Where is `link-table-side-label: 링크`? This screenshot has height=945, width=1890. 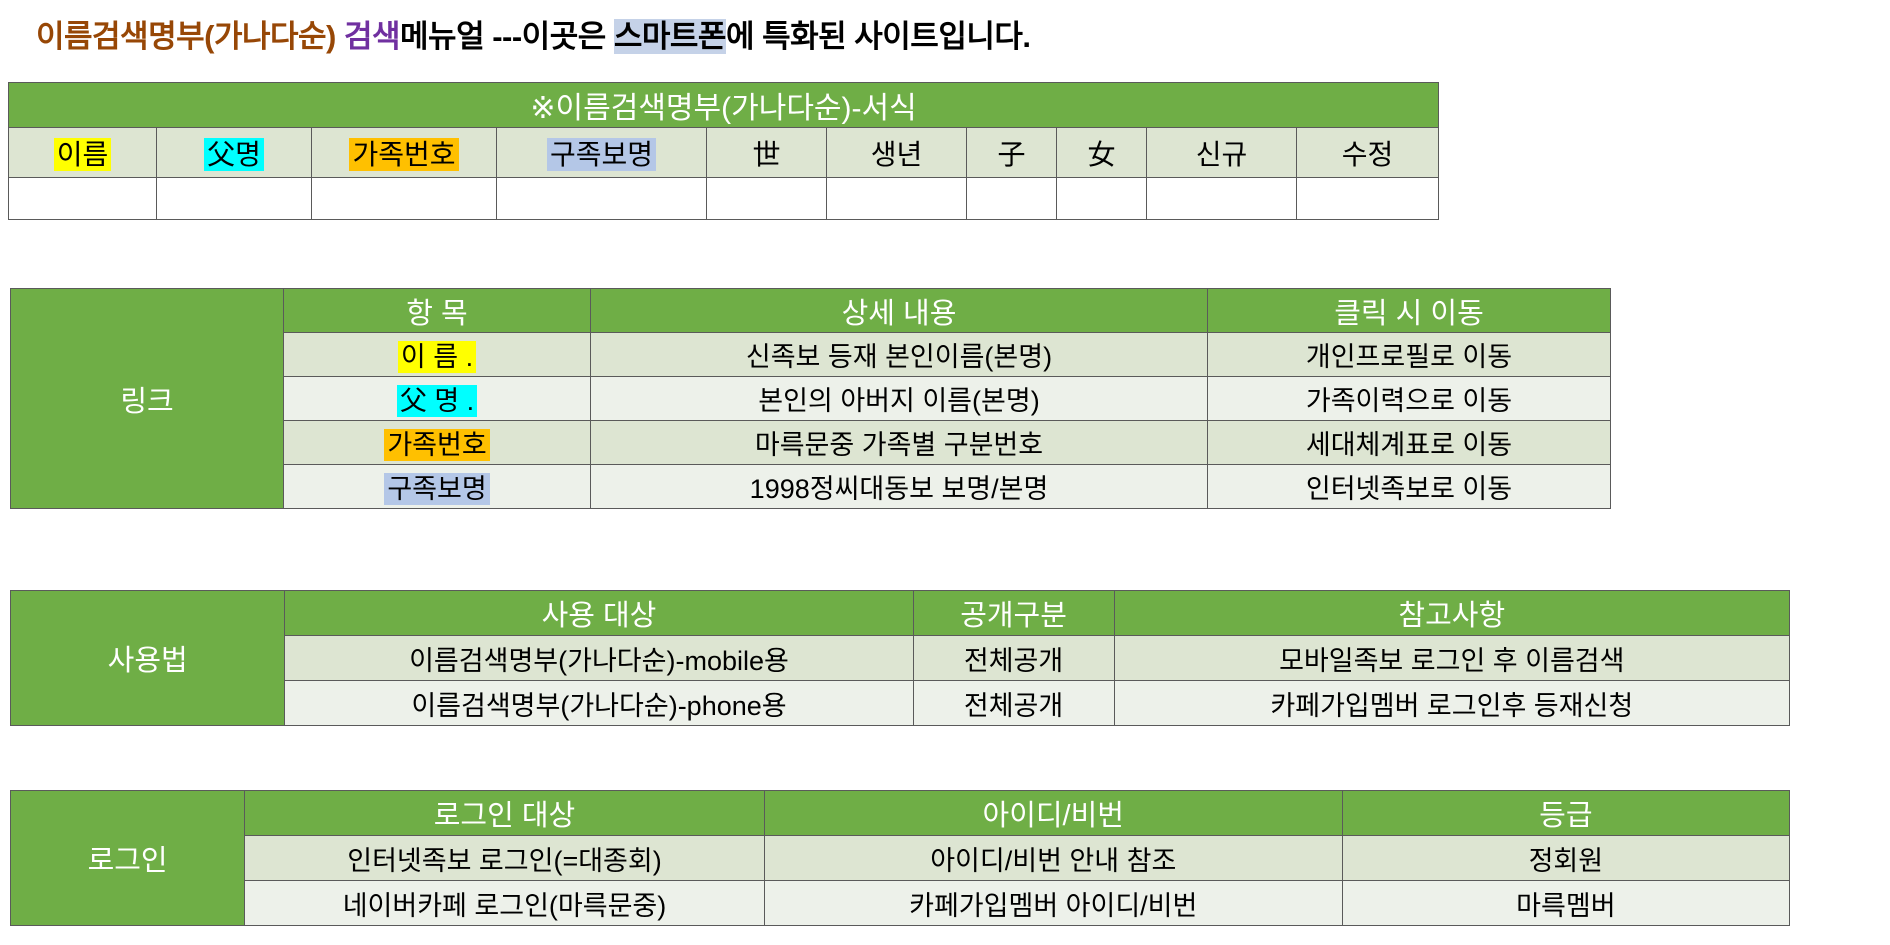
link-table-side-label: 링크 is located at coordinates (147, 398).